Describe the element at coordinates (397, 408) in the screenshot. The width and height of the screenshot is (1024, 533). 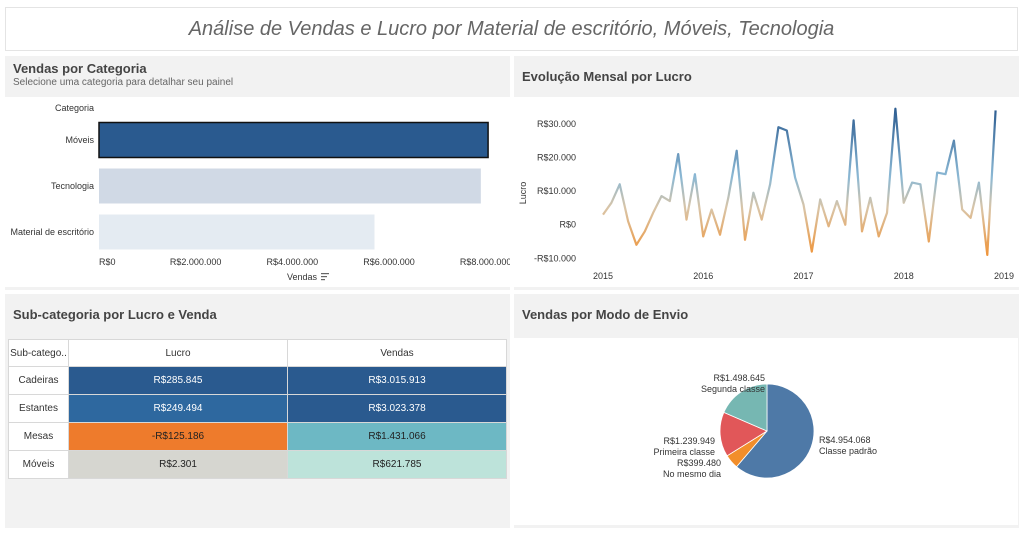
I see `vendas-cell: R$3.023.378` at that location.